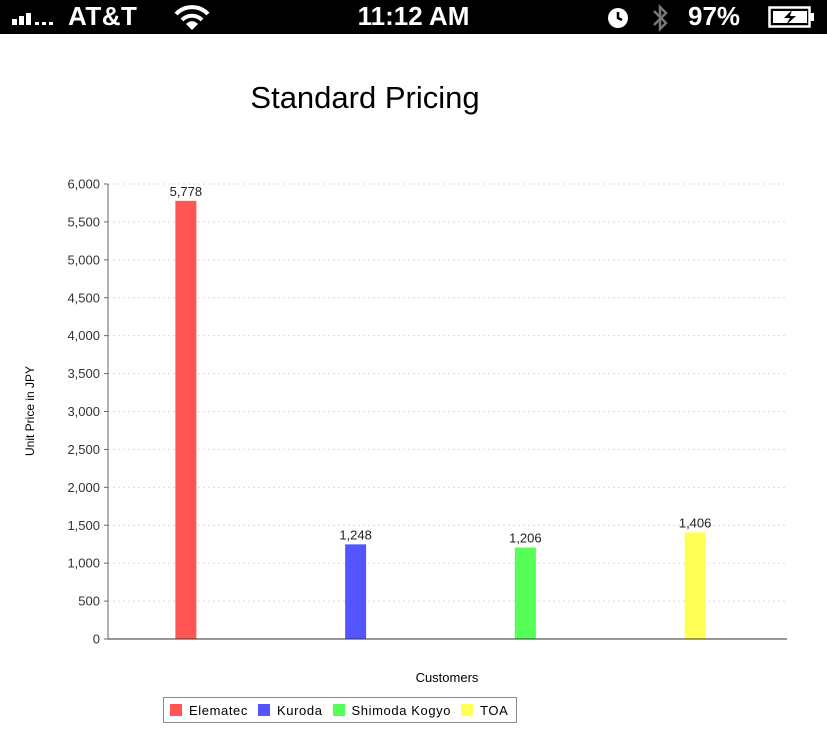 This screenshot has width=827, height=740. What do you see at coordinates (83, 184) in the screenshot?
I see `y-tick-label: 6,000` at bounding box center [83, 184].